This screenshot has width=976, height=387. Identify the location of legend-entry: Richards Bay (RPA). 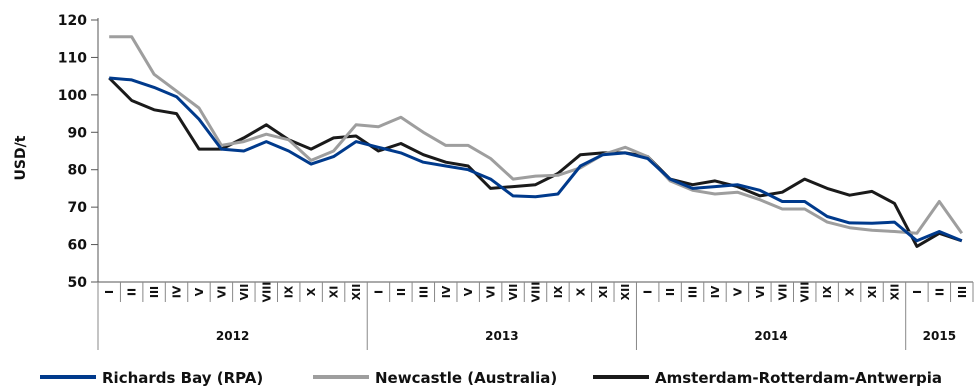
(182, 378).